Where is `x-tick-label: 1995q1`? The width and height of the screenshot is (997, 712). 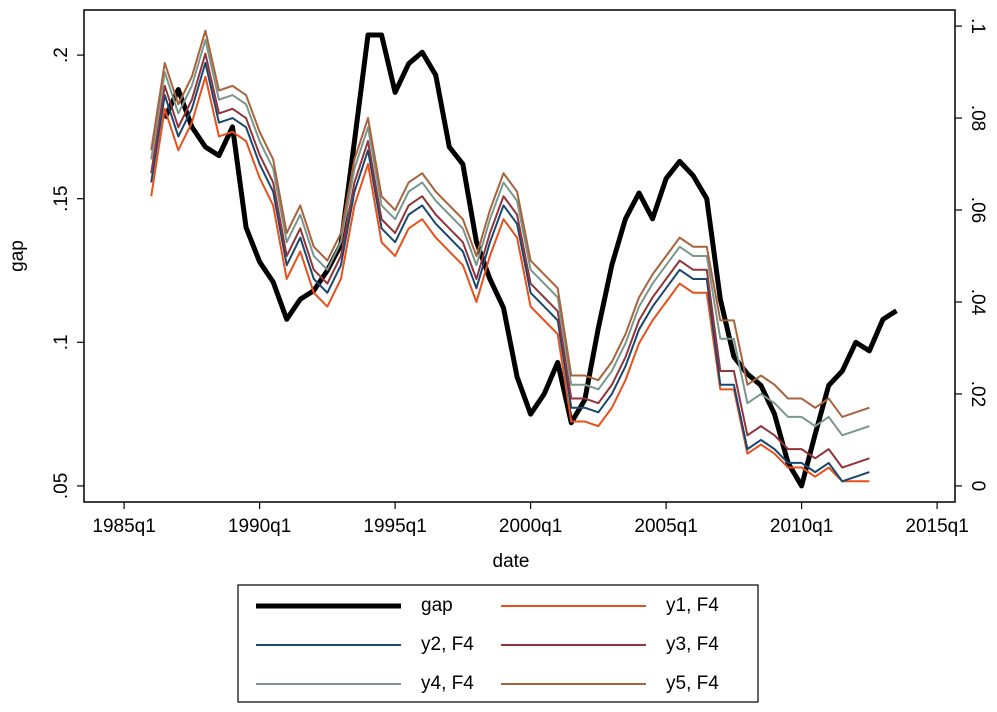
x-tick-label: 1995q1 is located at coordinates (394, 526).